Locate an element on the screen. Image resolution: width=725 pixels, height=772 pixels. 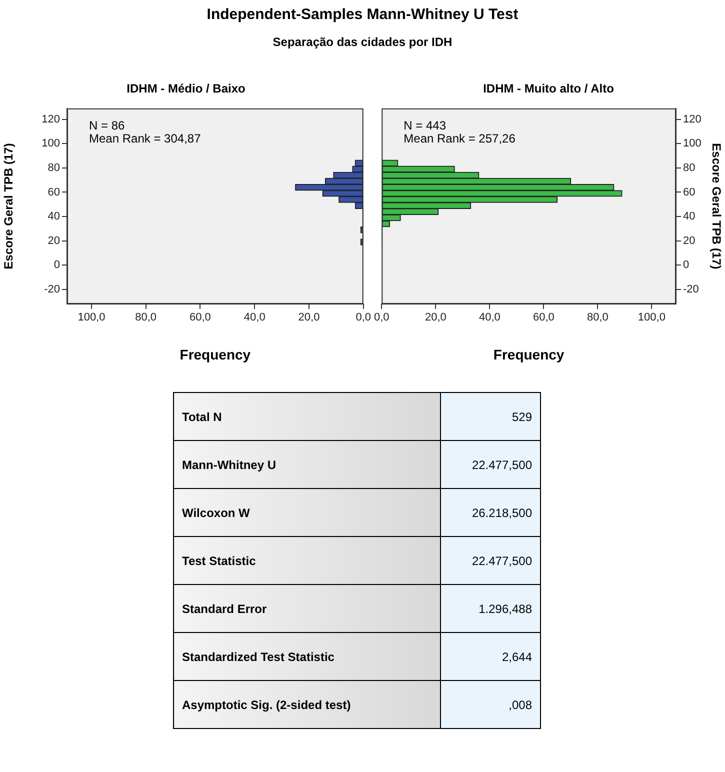
annotation: Mean Rank = 257,26 is located at coordinates (460, 139).